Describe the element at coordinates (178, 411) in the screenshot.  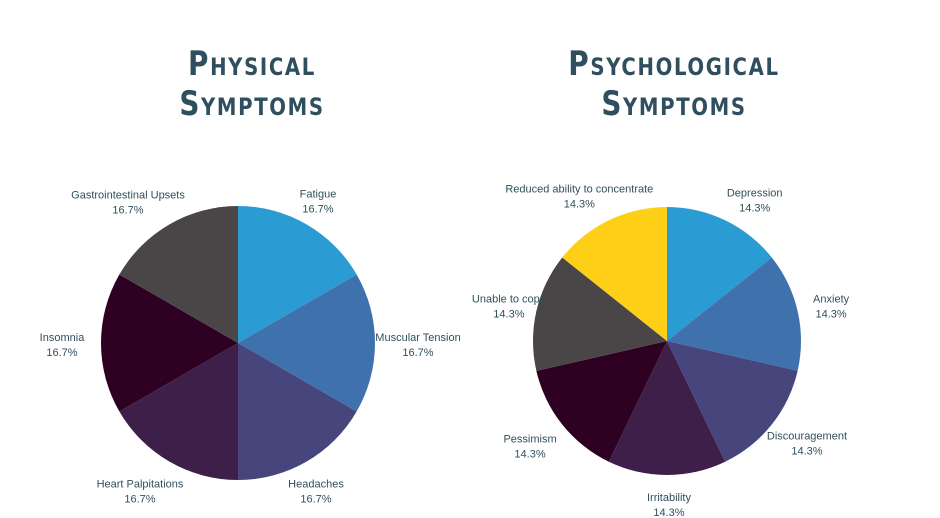
I see `pie-slice-heart-palpitations` at that location.